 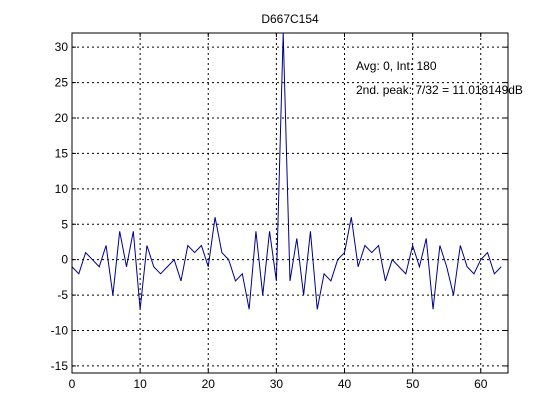 I want to click on y-tick-label: 10, so click(x=62, y=189).